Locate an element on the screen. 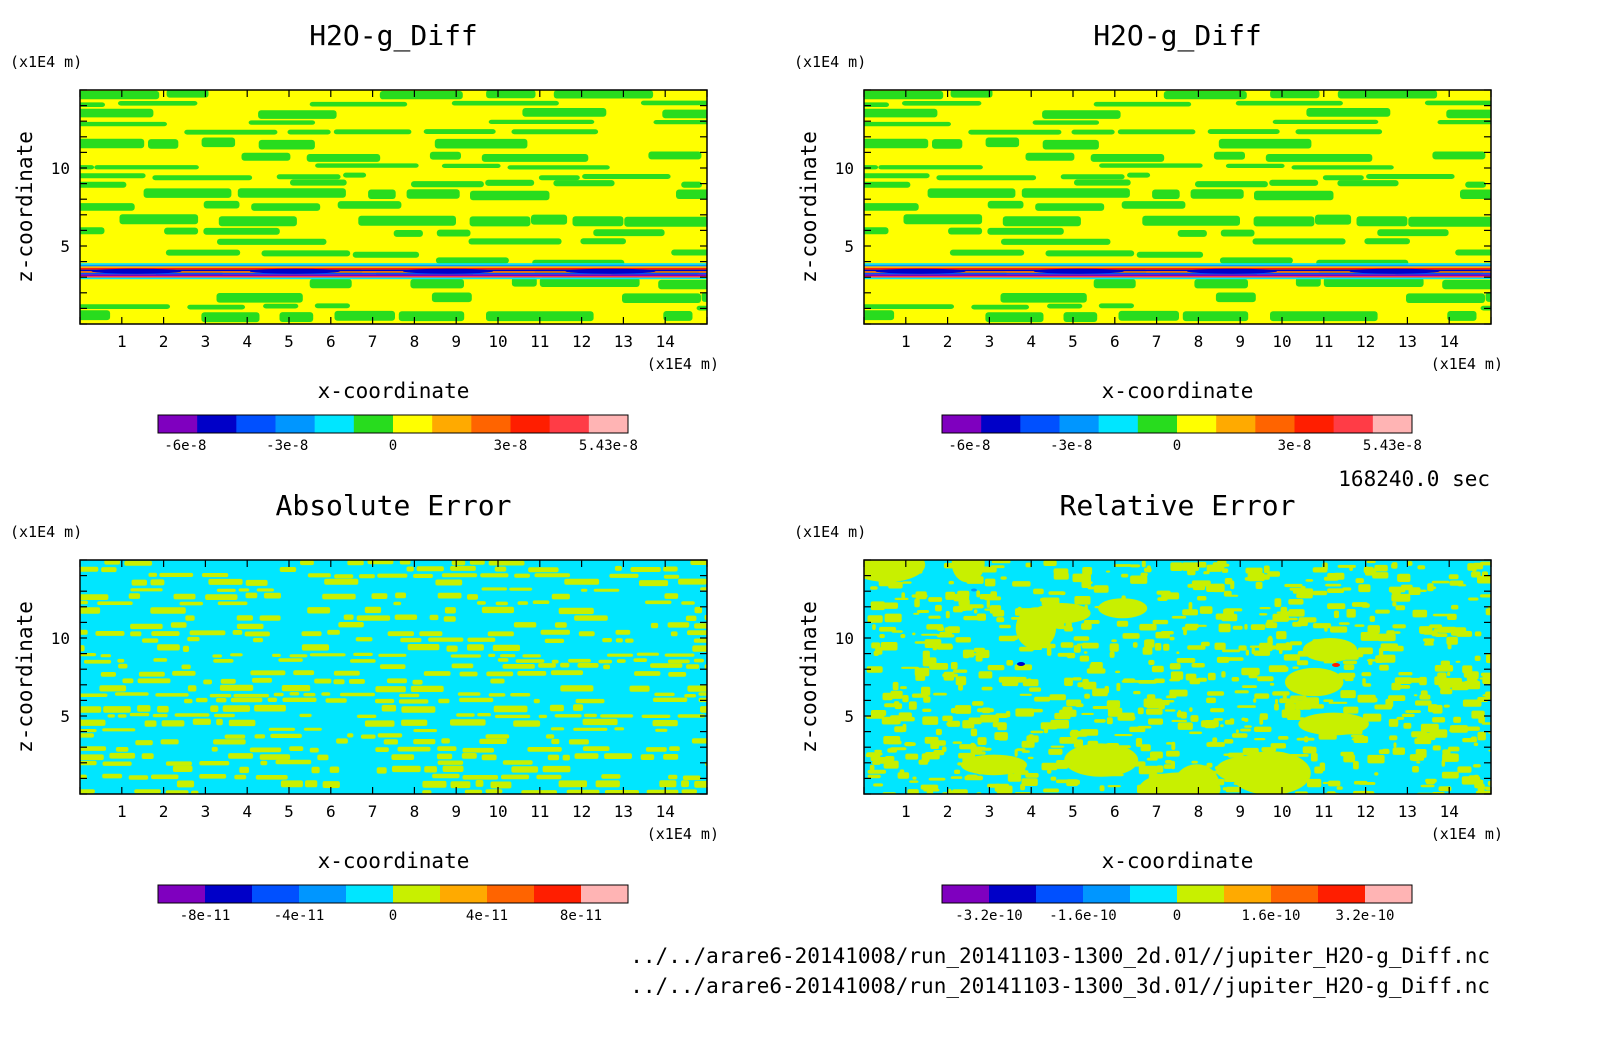  colorbar: -3.2e-10 -1.6e-10 0 1.6e-10 3.2e-10 is located at coordinates (1177, 904).